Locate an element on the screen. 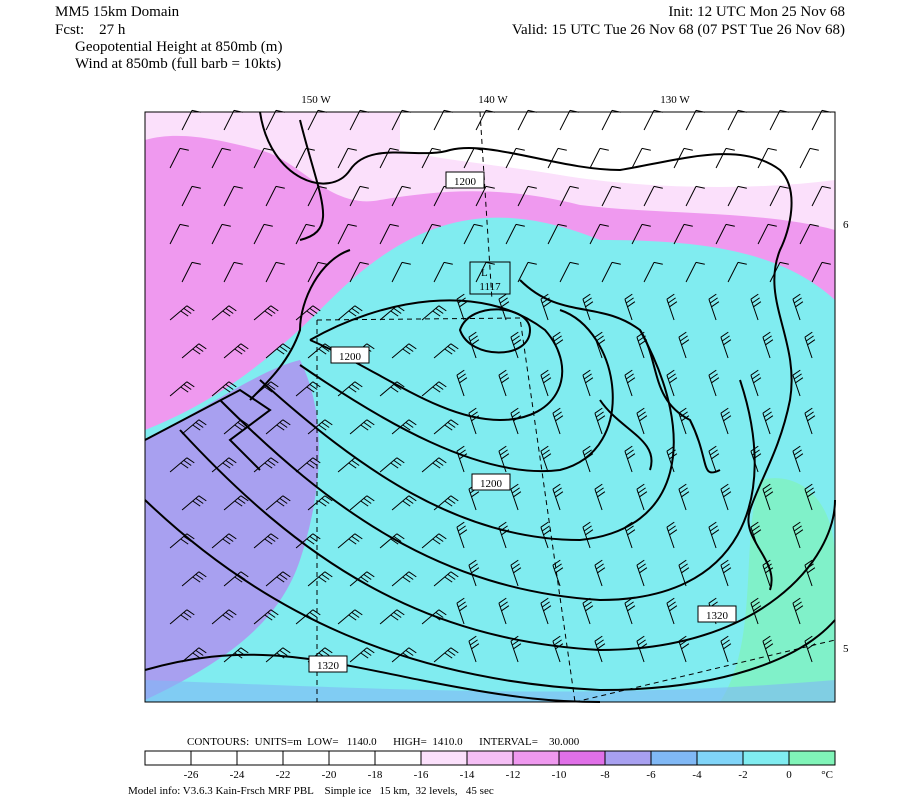  forecast: Fcst: 27 h is located at coordinates (90, 30).